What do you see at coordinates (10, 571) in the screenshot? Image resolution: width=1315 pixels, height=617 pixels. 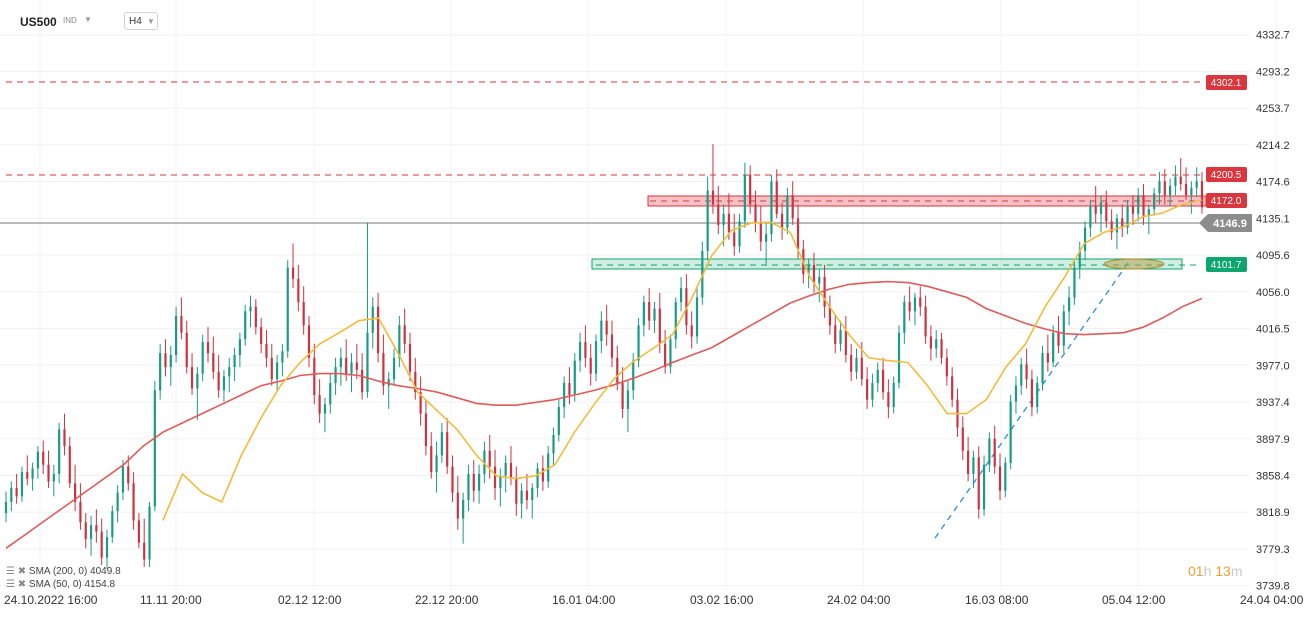 I see `indicator-settings-icon: ☰` at bounding box center [10, 571].